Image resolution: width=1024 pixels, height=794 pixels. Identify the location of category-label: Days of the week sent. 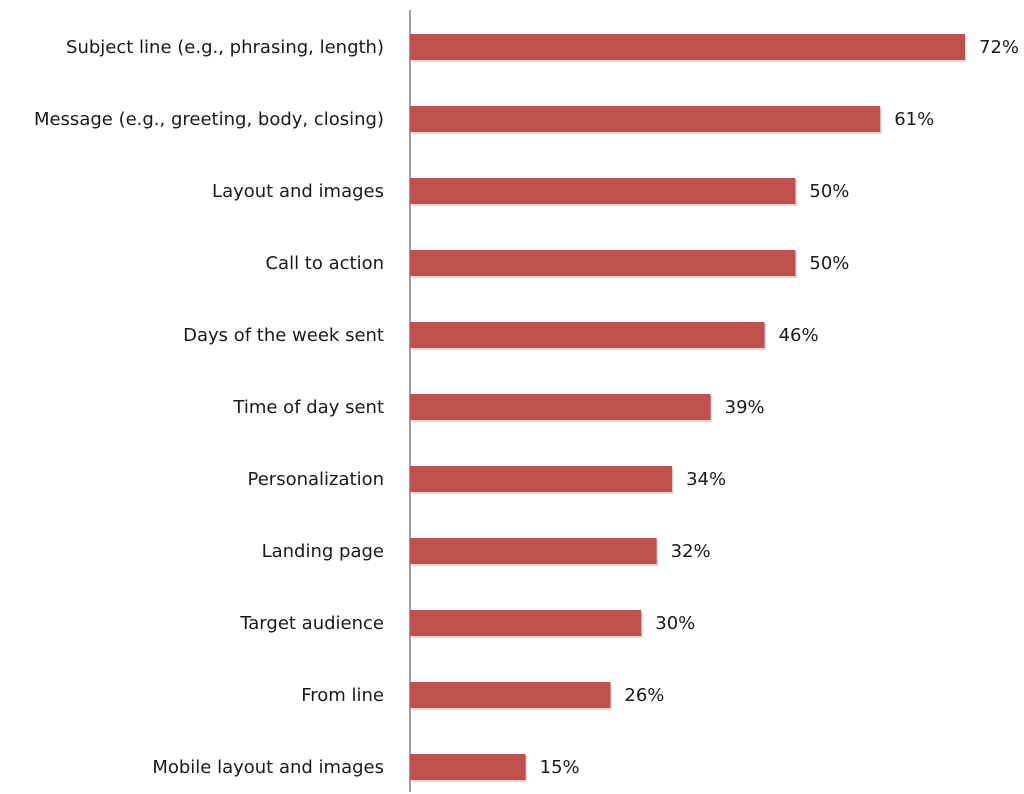
(283, 335).